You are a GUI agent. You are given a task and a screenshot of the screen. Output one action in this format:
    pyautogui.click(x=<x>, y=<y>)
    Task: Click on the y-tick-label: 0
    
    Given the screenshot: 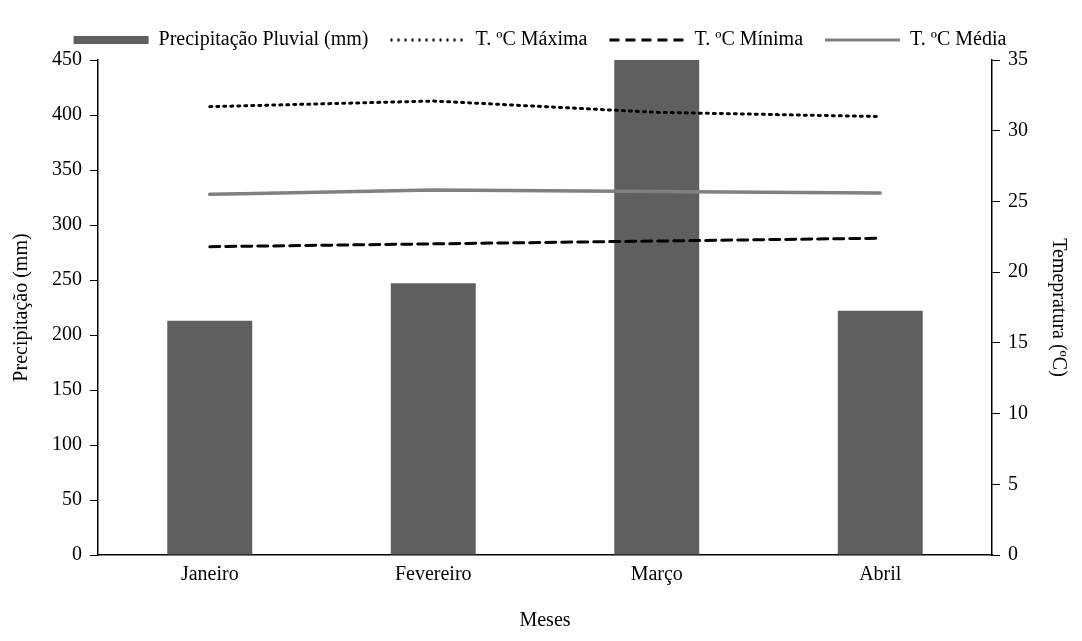 What is the action you would take?
    pyautogui.click(x=77, y=553)
    